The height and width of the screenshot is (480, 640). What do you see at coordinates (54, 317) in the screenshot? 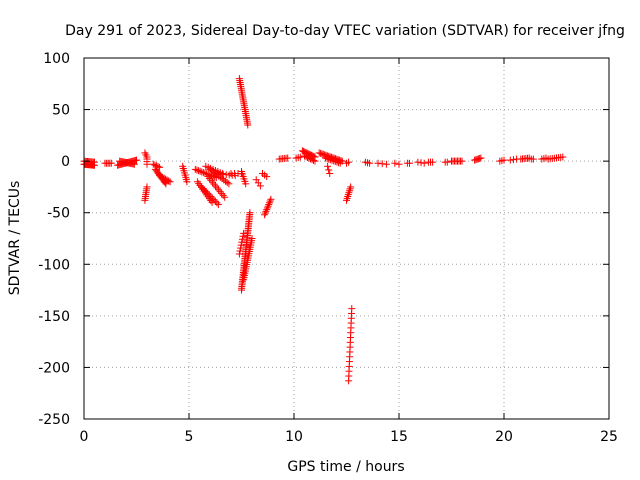
I see `y-tick-label: -150` at bounding box center [54, 317].